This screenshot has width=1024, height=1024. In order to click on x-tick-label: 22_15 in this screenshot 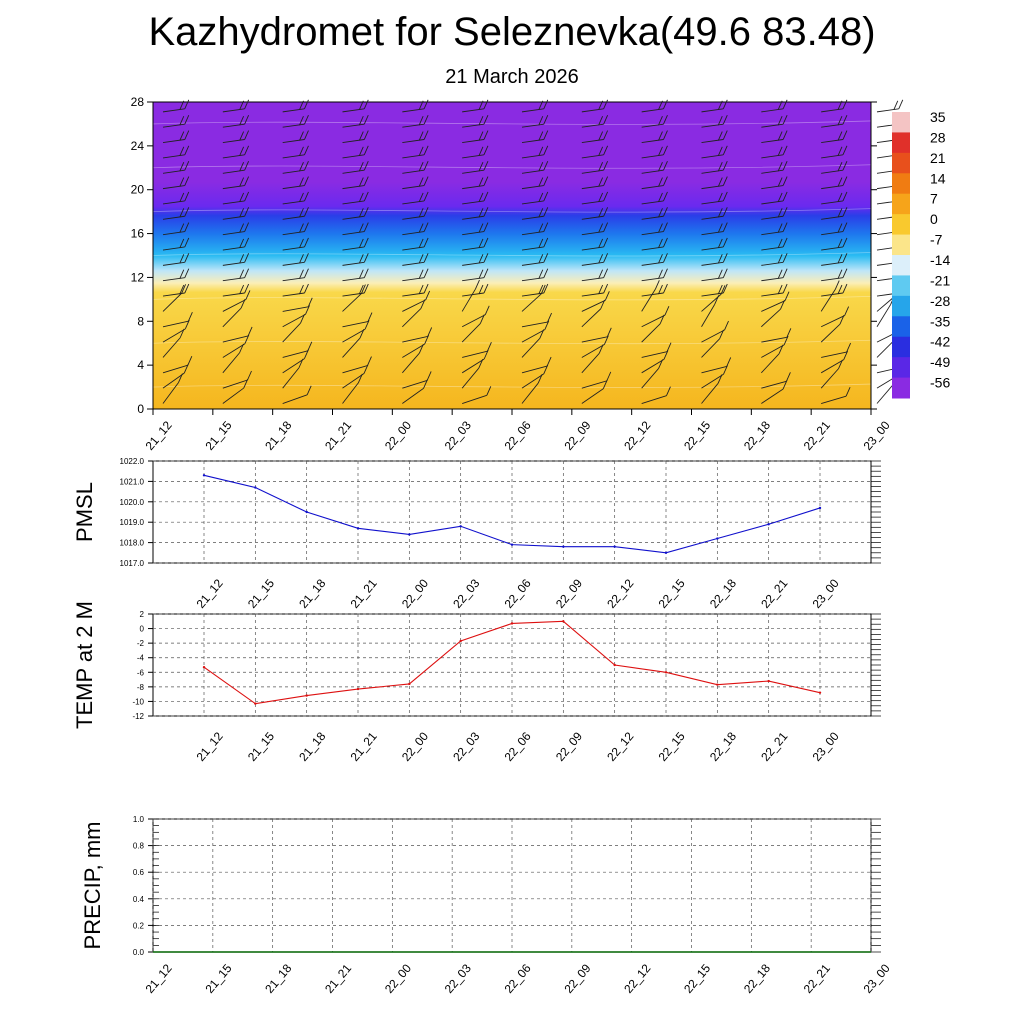, I will do `click(672, 746)`.